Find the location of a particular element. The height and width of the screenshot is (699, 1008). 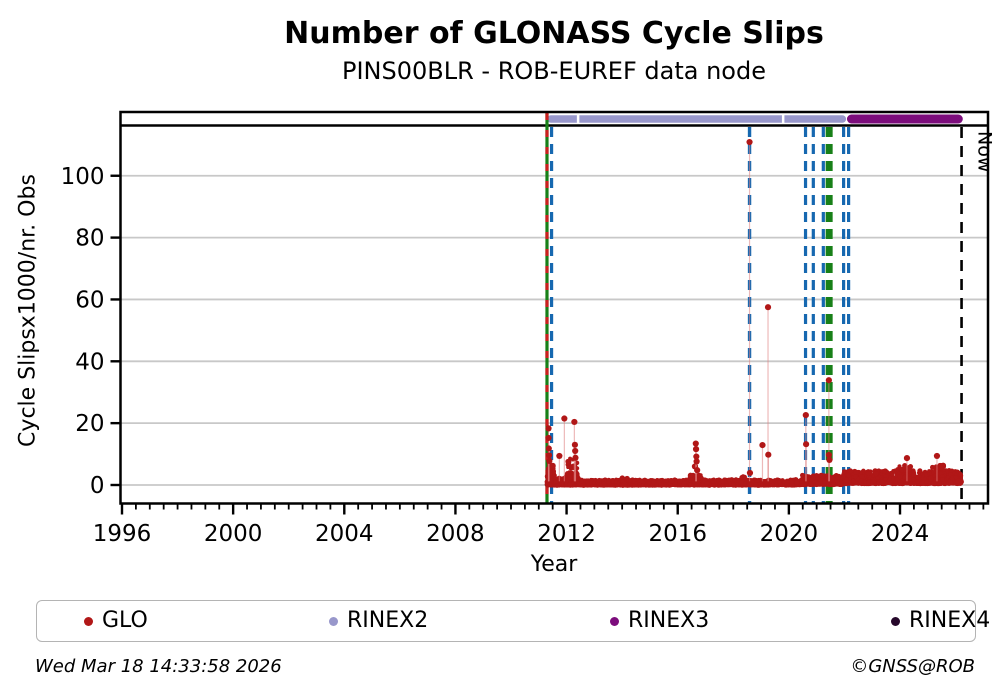

glo-marker-icon is located at coordinates (88, 621).